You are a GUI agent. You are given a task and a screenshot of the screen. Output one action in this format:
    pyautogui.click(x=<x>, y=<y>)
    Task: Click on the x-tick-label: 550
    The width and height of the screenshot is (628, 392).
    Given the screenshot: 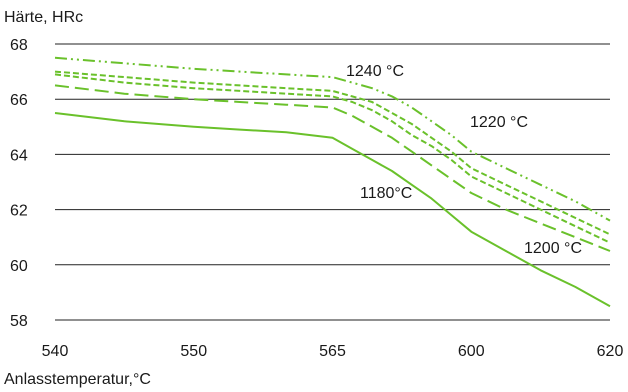 What is the action you would take?
    pyautogui.click(x=193, y=351)
    